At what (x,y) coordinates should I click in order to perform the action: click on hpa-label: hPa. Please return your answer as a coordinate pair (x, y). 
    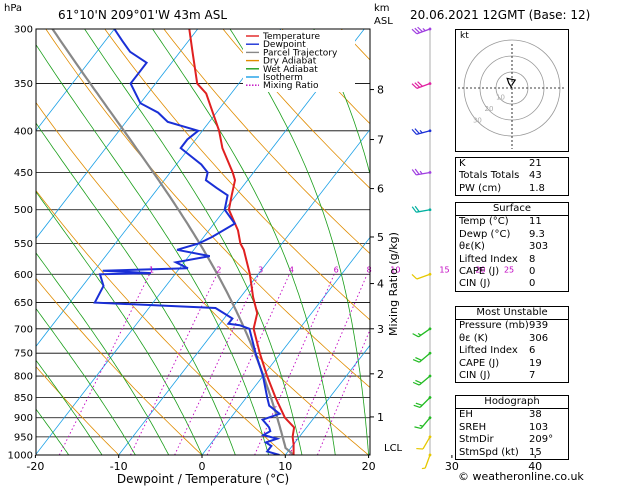
    Looking at the image, I should click on (13, 8).